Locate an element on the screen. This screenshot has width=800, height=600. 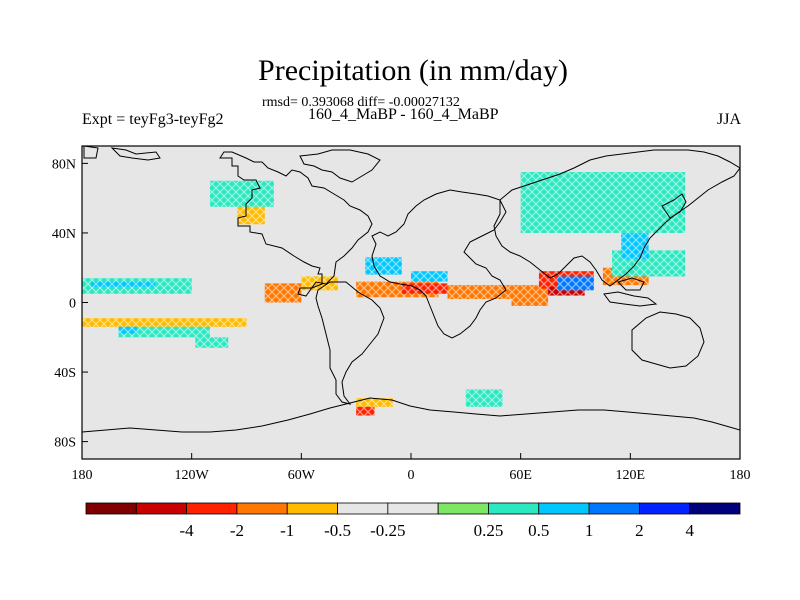
experiment-label: Expt = teyFg3-teyFg2 is located at coordinates (153, 119).